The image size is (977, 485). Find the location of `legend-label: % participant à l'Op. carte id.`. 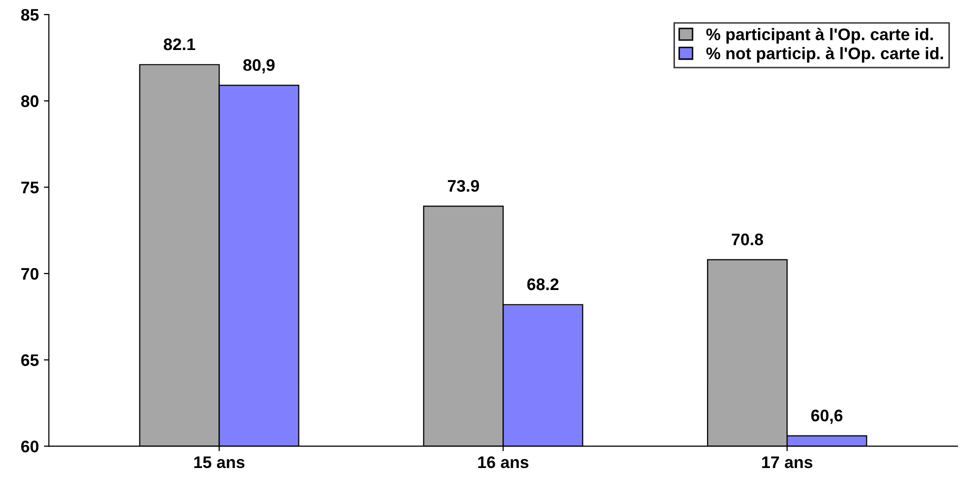

legend-label: % participant à l'Op. carte id. is located at coordinates (819, 36).